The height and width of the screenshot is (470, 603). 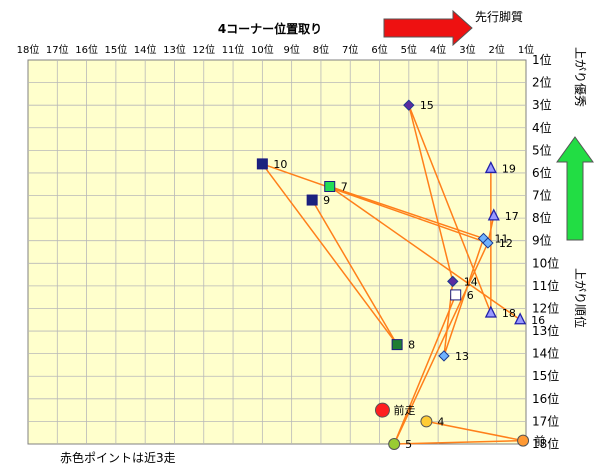 I want to click on y-tick-label: 1位, so click(x=542, y=59).